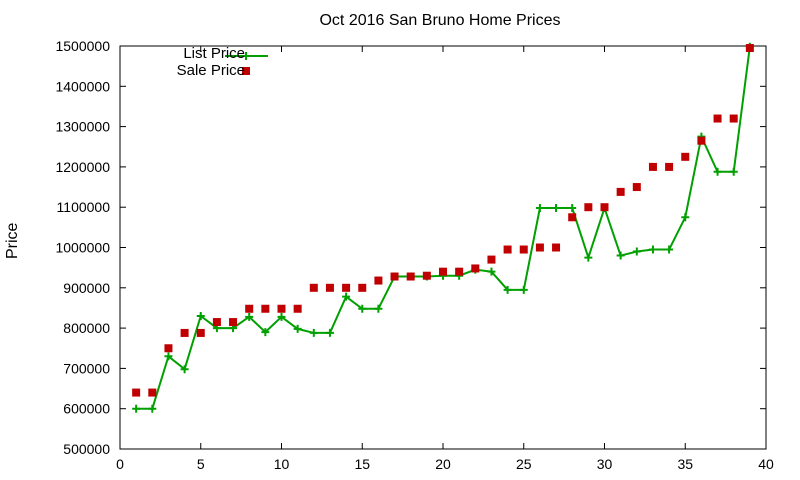 This screenshot has width=800, height=480. I want to click on x-tick-label: 30, so click(605, 464).